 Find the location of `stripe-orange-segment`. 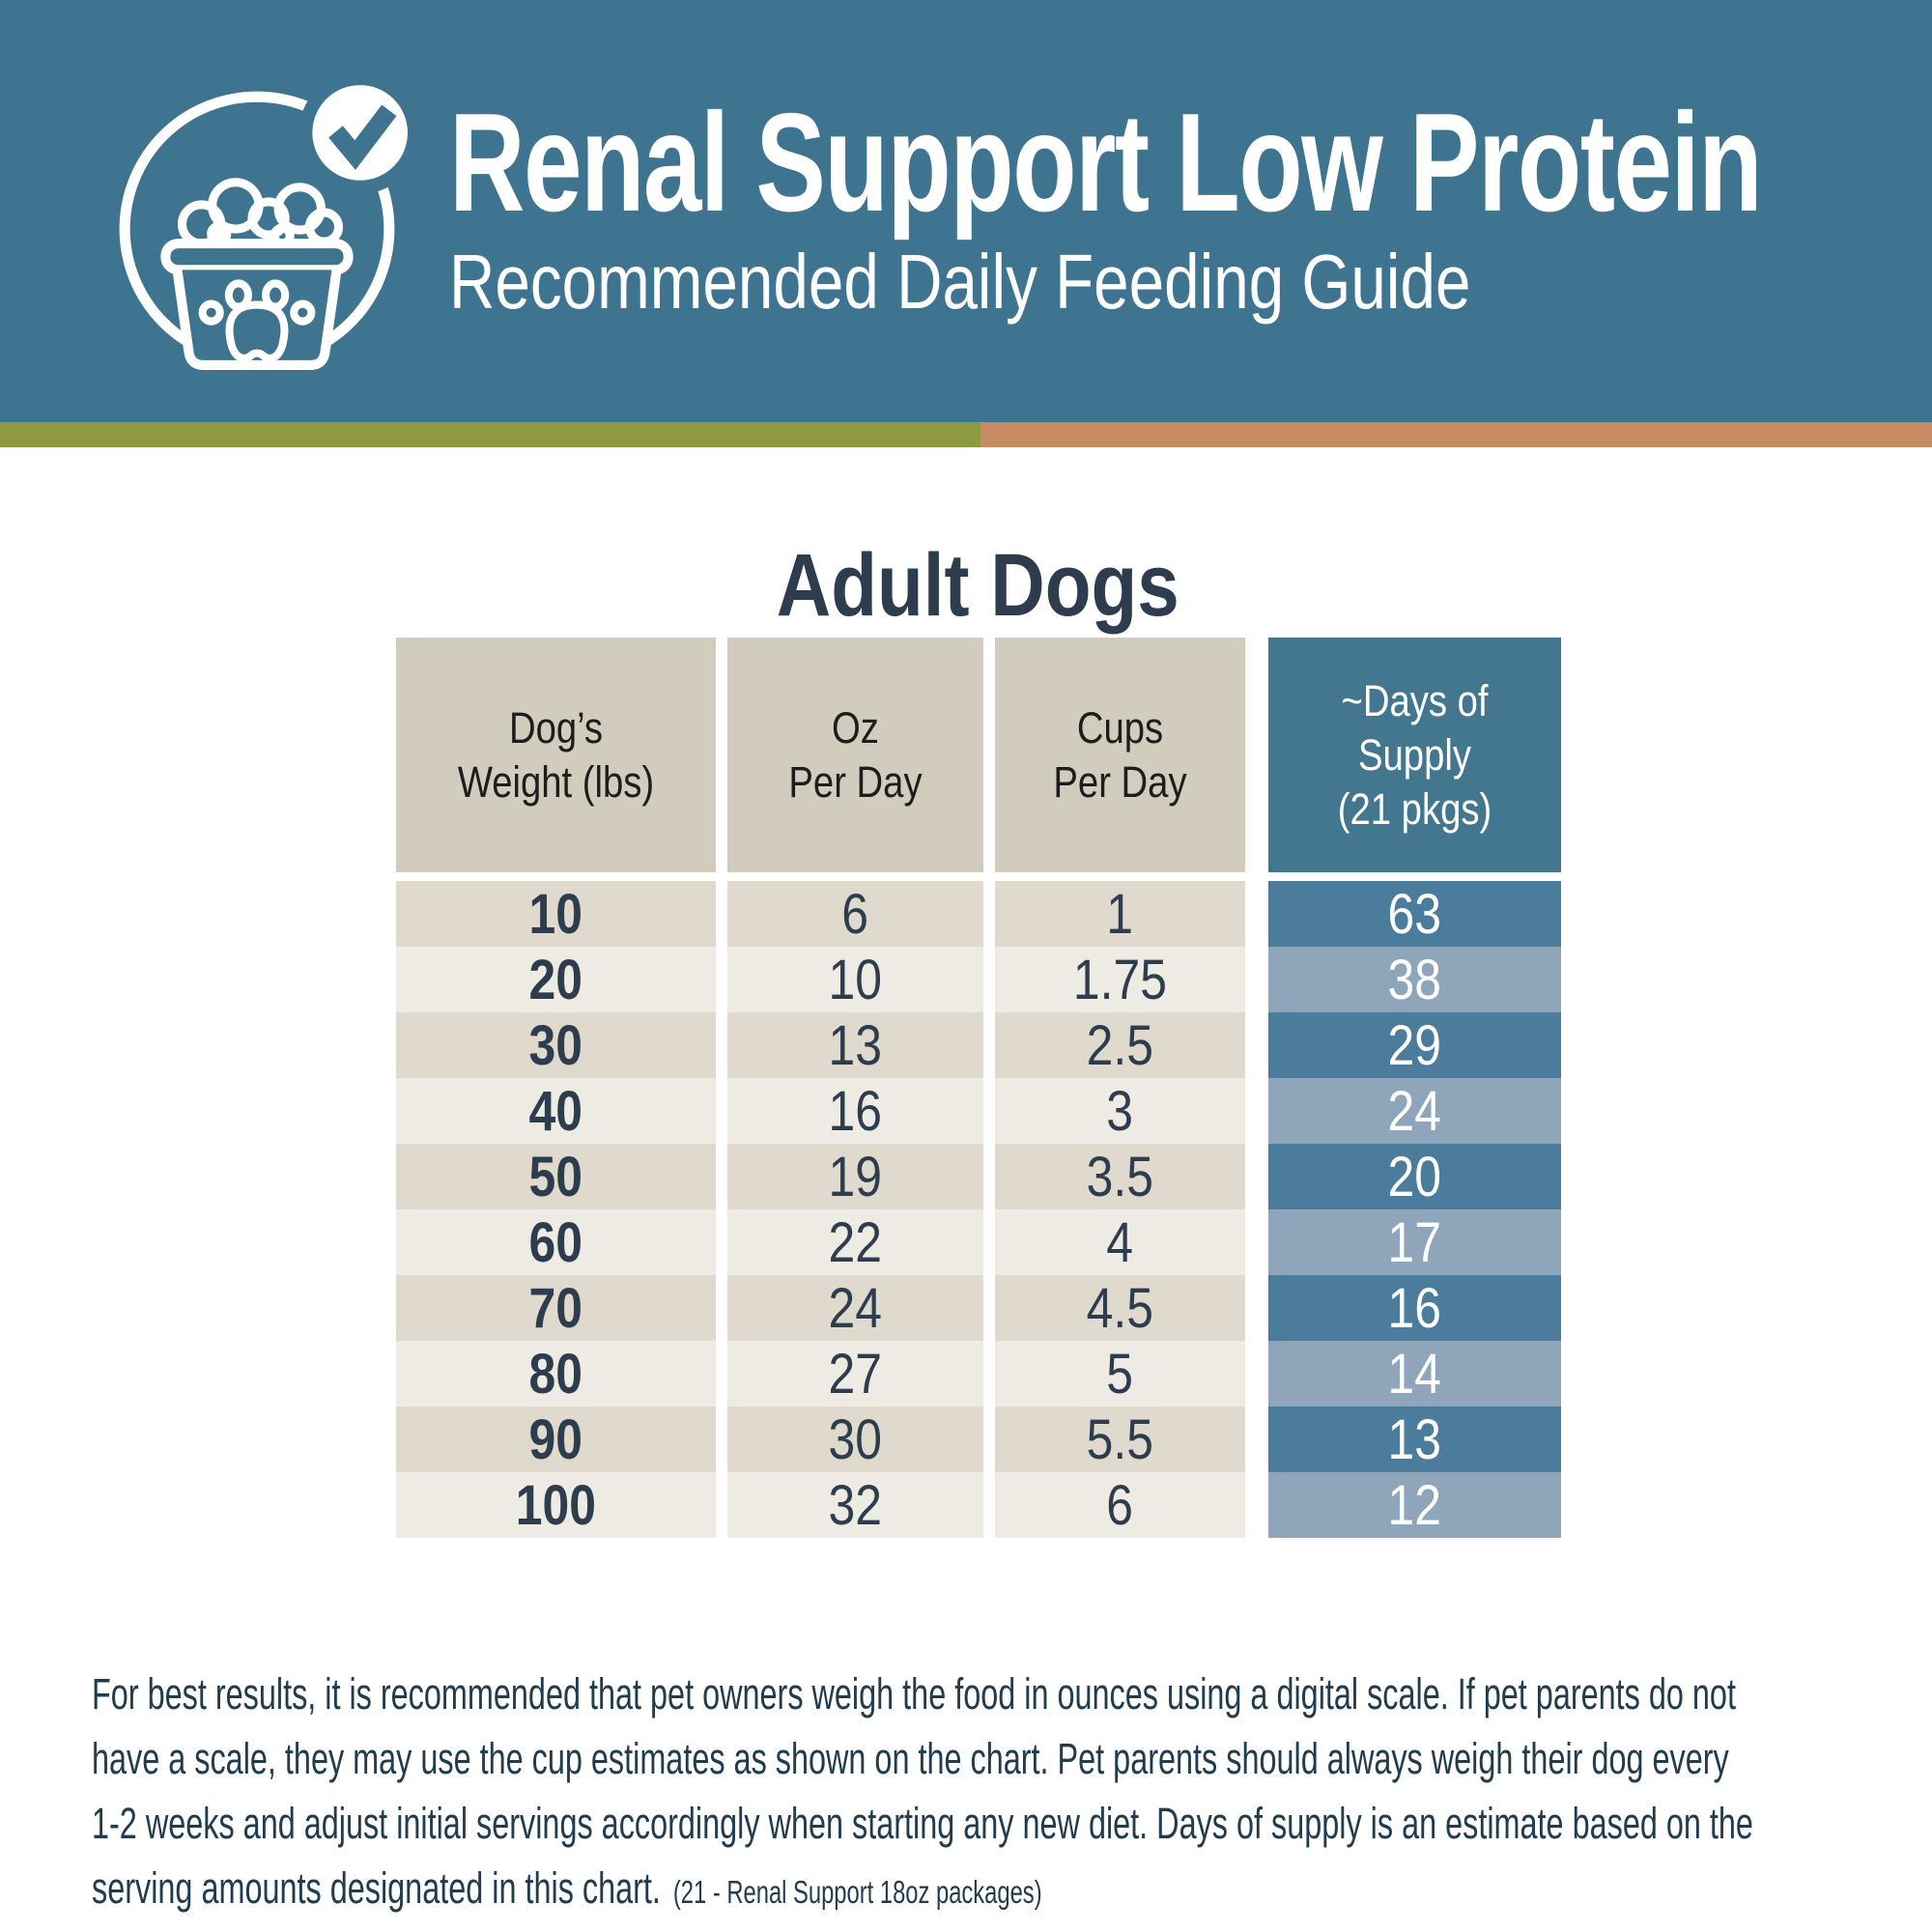

stripe-orange-segment is located at coordinates (1456, 434).